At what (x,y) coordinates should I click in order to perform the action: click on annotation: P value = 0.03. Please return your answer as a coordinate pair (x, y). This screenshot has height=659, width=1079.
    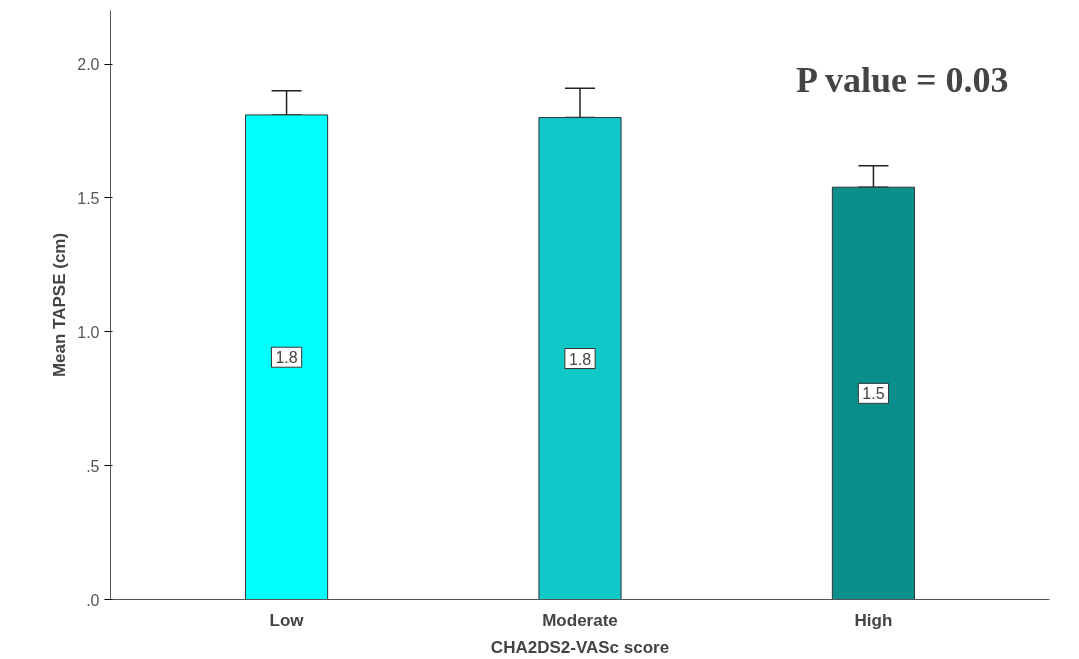
    Looking at the image, I should click on (902, 79).